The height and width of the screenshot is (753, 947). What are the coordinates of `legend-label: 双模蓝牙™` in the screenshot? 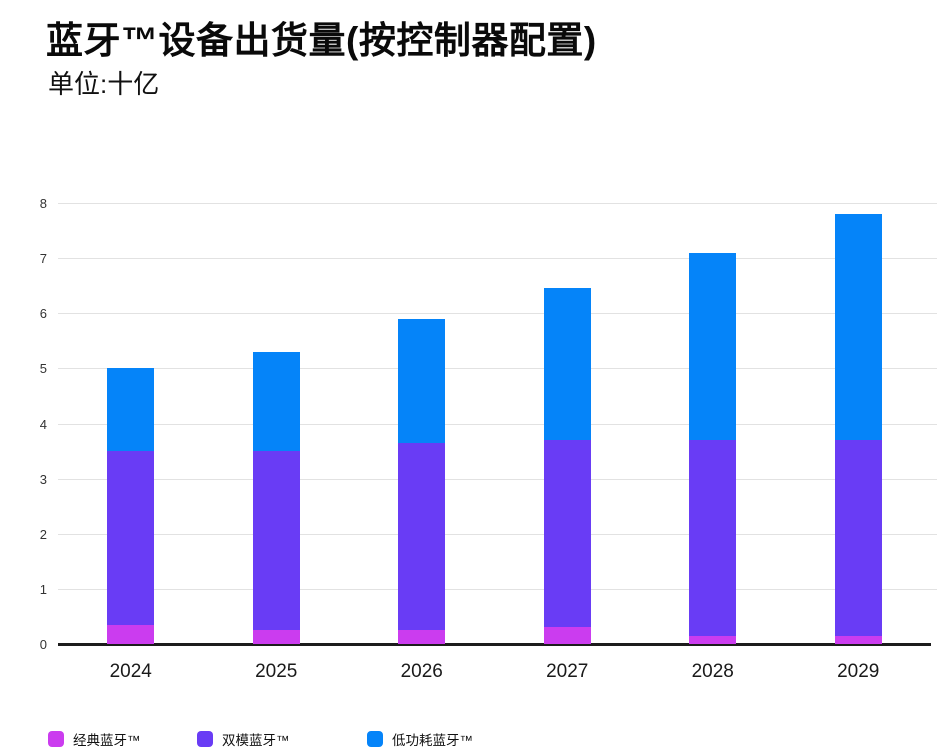 It's located at (256, 740).